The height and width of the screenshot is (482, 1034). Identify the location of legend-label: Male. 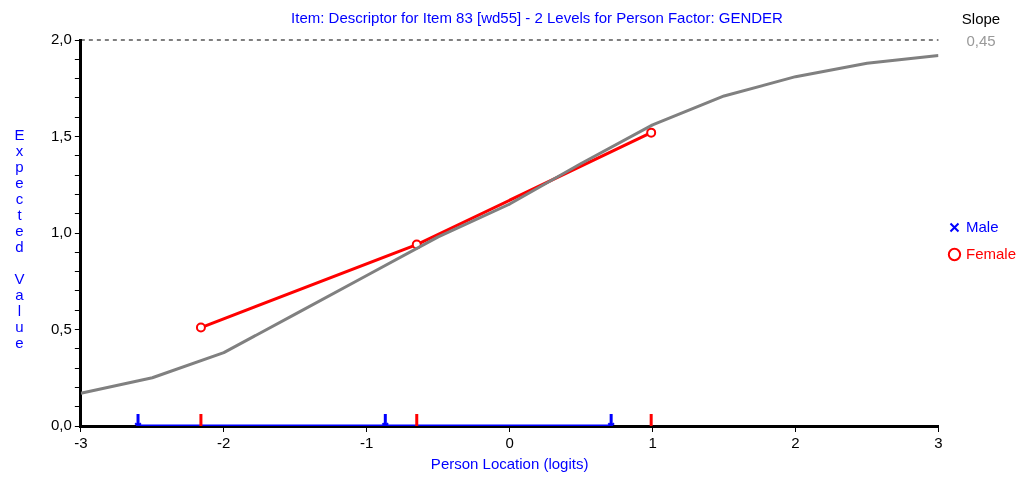
(982, 226).